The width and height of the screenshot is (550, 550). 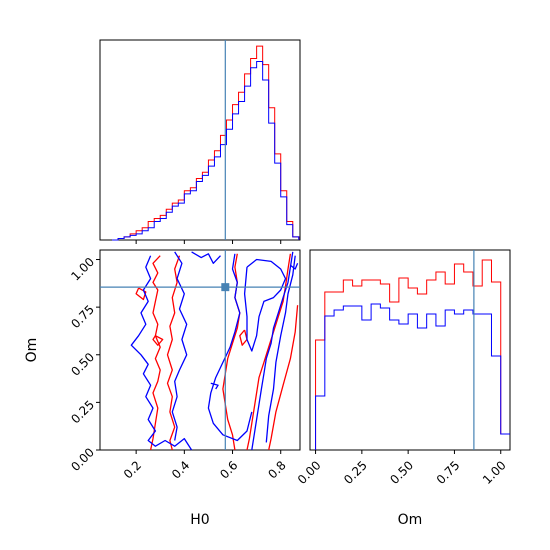 What do you see at coordinates (82, 412) in the screenshot?
I see `y-tick-label: 0.25` at bounding box center [82, 412].